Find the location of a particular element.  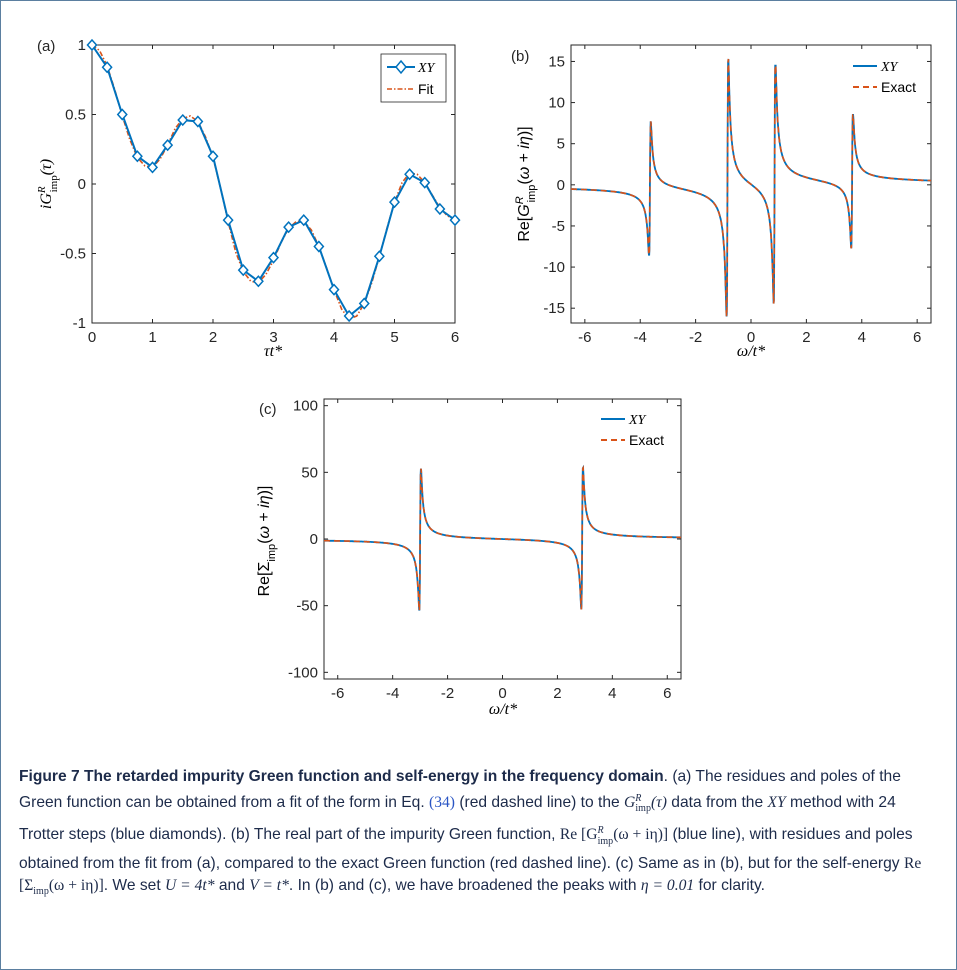

panel-b-label: (b) is located at coordinates (520, 56).